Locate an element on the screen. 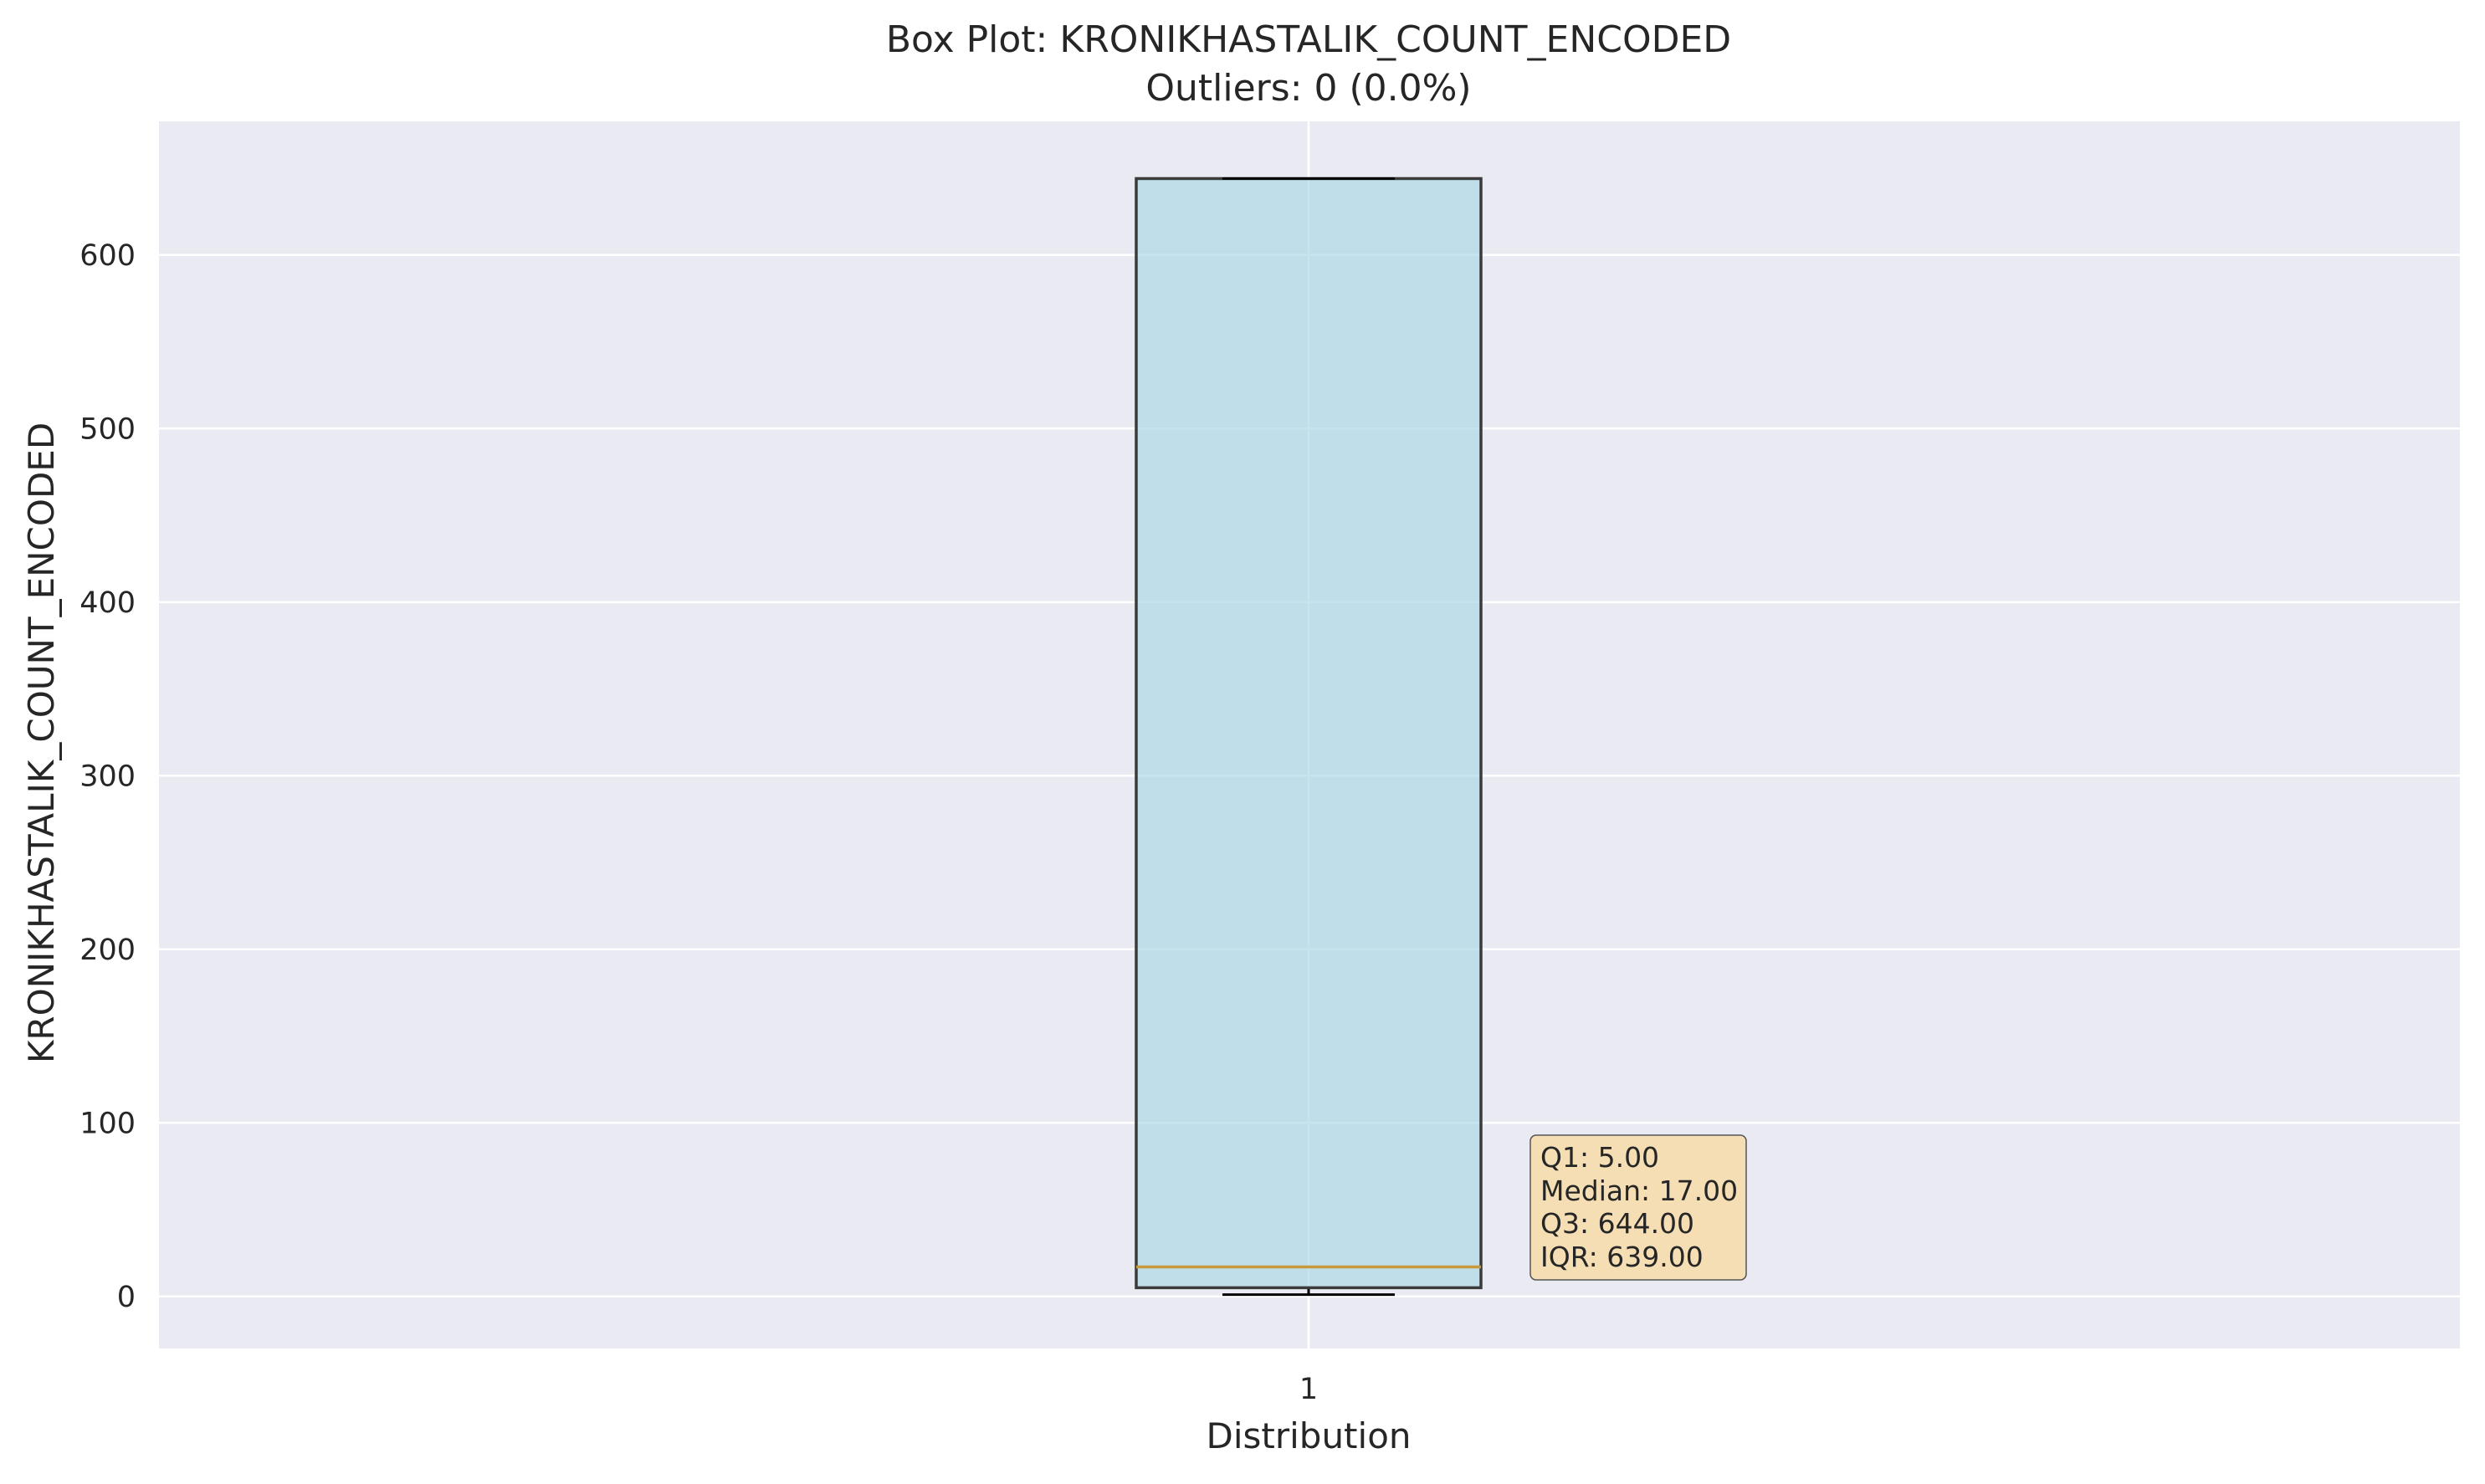 The width and height of the screenshot is (2485, 1484). stats-box is located at coordinates (1638, 1207).